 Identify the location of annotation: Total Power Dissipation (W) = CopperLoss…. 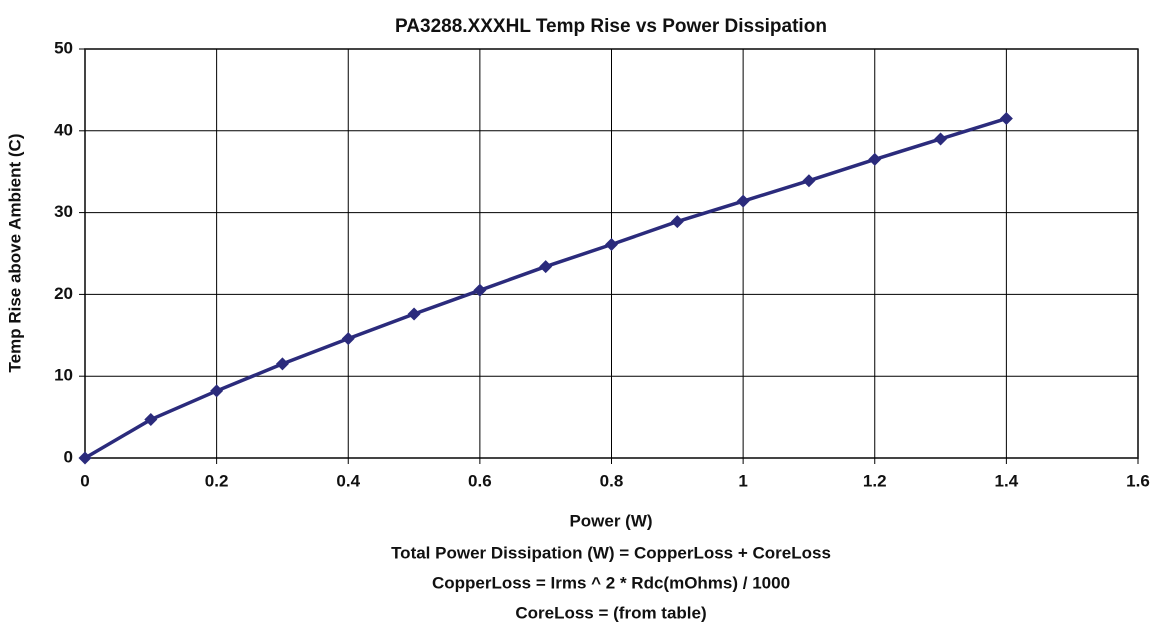
(611, 552).